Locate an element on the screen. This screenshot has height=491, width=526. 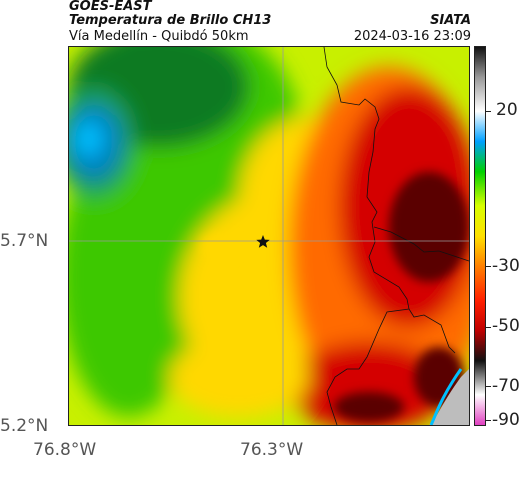
coast-line-south is located at coordinates (432, 331).